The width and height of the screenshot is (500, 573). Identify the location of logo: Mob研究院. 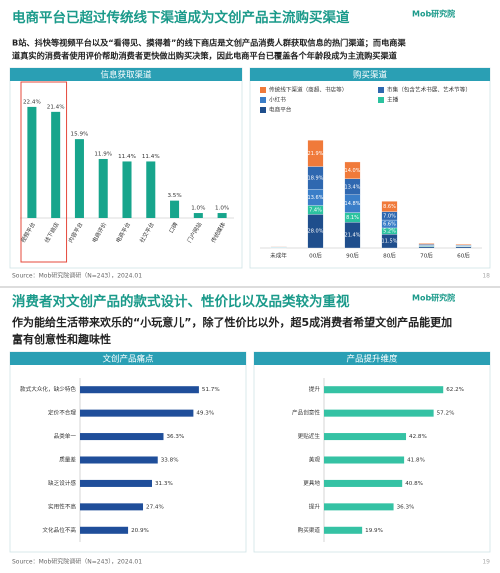
(433, 298).